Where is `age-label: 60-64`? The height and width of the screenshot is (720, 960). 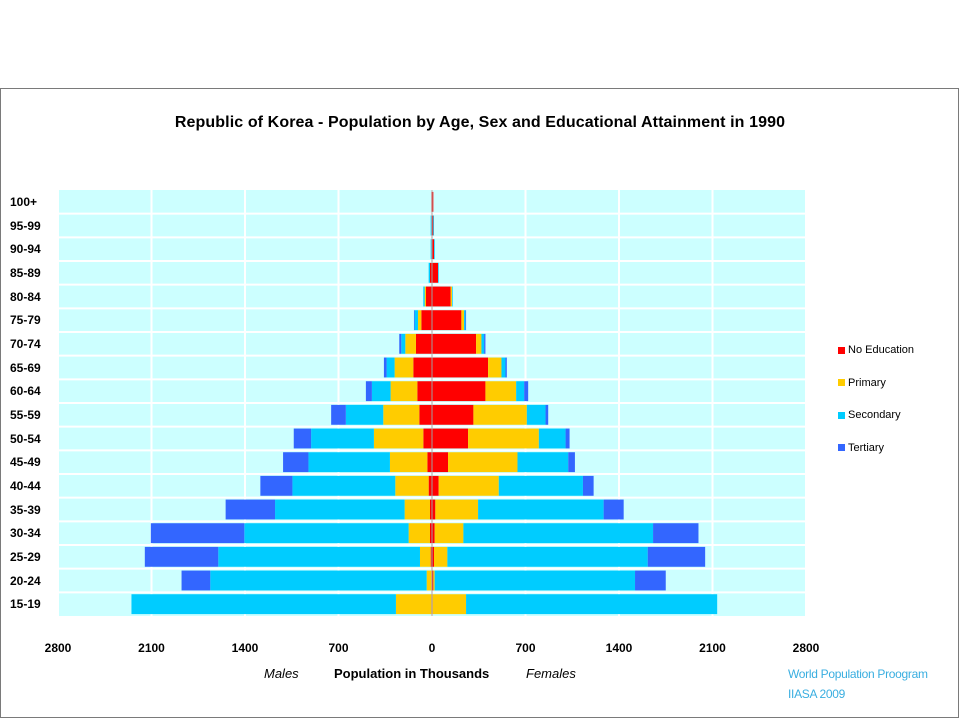 age-label: 60-64 is located at coordinates (25, 391).